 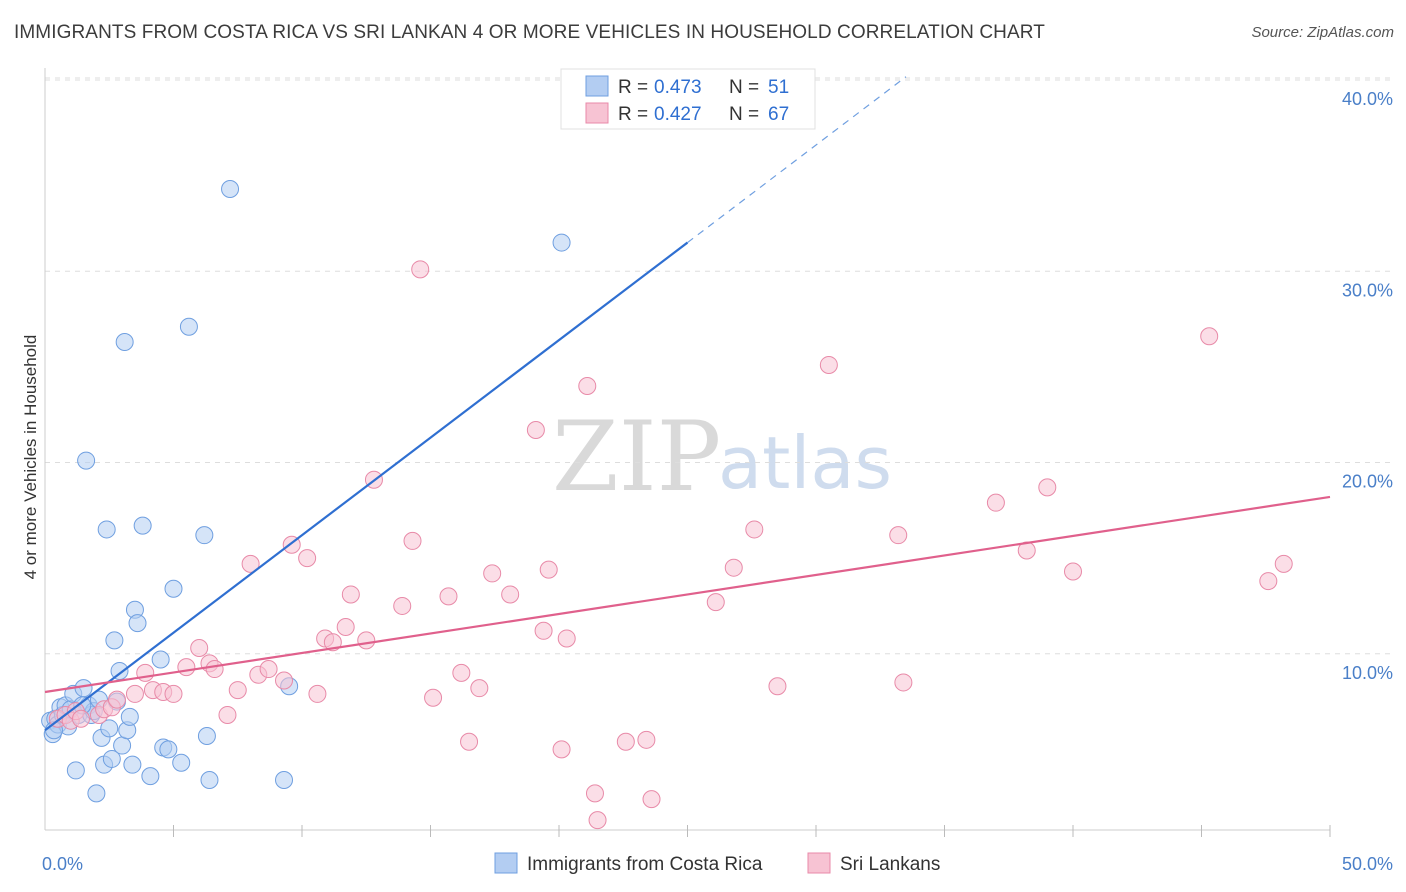 What do you see at coordinates (890, 864) in the screenshot?
I see `bottom-legend-label-sri-lankans: Sri Lankans` at bounding box center [890, 864].